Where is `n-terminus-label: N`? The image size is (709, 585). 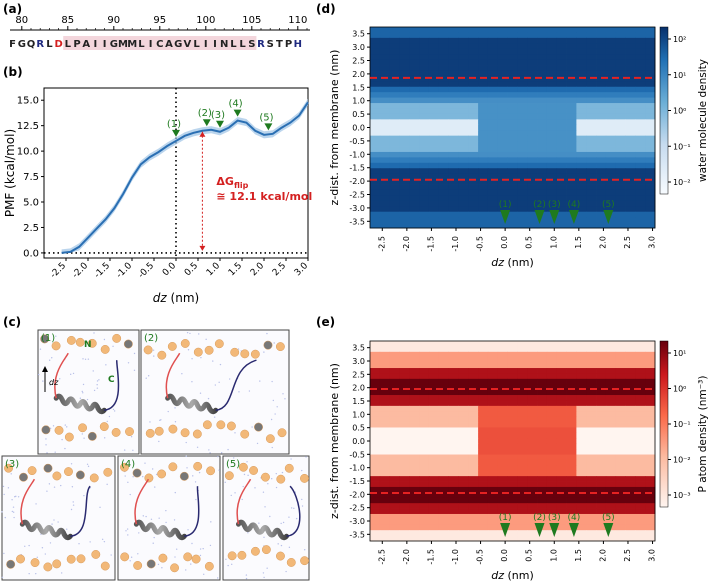 n-terminus-label: N is located at coordinates (88, 345).